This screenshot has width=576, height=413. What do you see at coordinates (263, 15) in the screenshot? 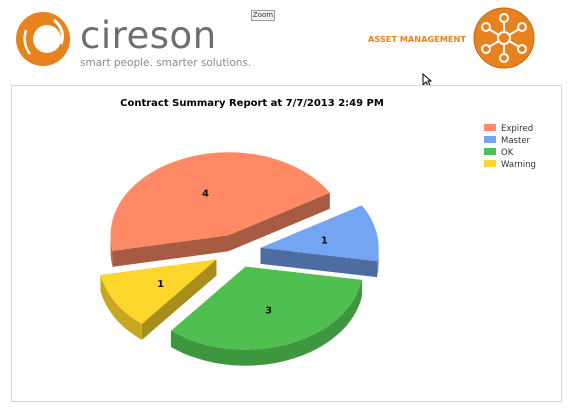
I see `zoom-button: Zoom` at bounding box center [263, 15].